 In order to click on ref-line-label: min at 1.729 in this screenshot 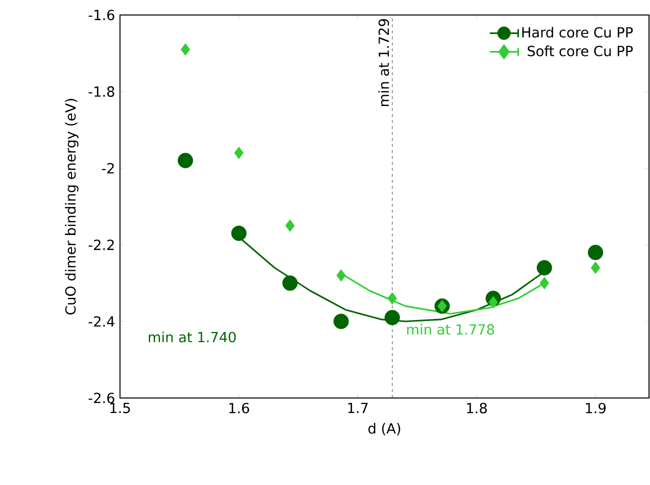, I will do `click(384, 62)`.